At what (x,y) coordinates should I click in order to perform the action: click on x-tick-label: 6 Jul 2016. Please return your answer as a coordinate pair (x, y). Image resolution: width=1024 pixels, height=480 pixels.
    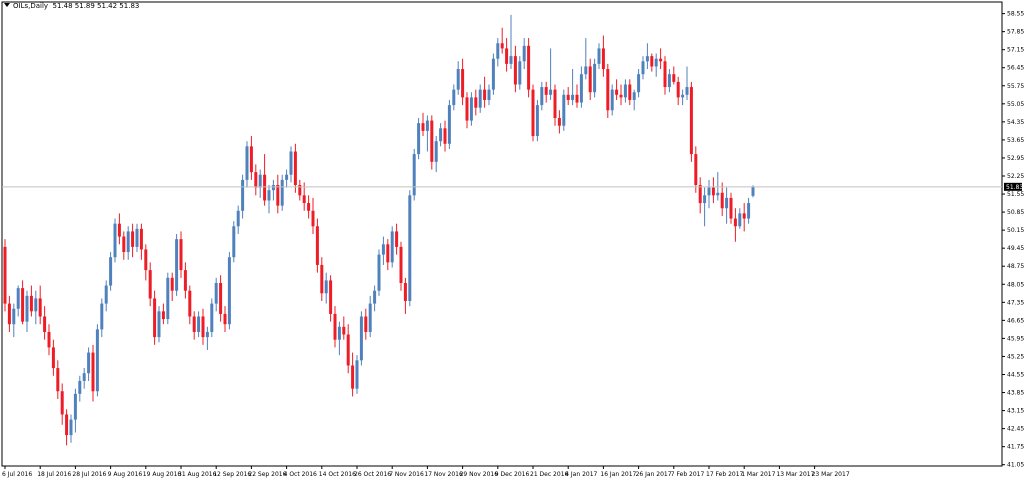
    Looking at the image, I should click on (17, 474).